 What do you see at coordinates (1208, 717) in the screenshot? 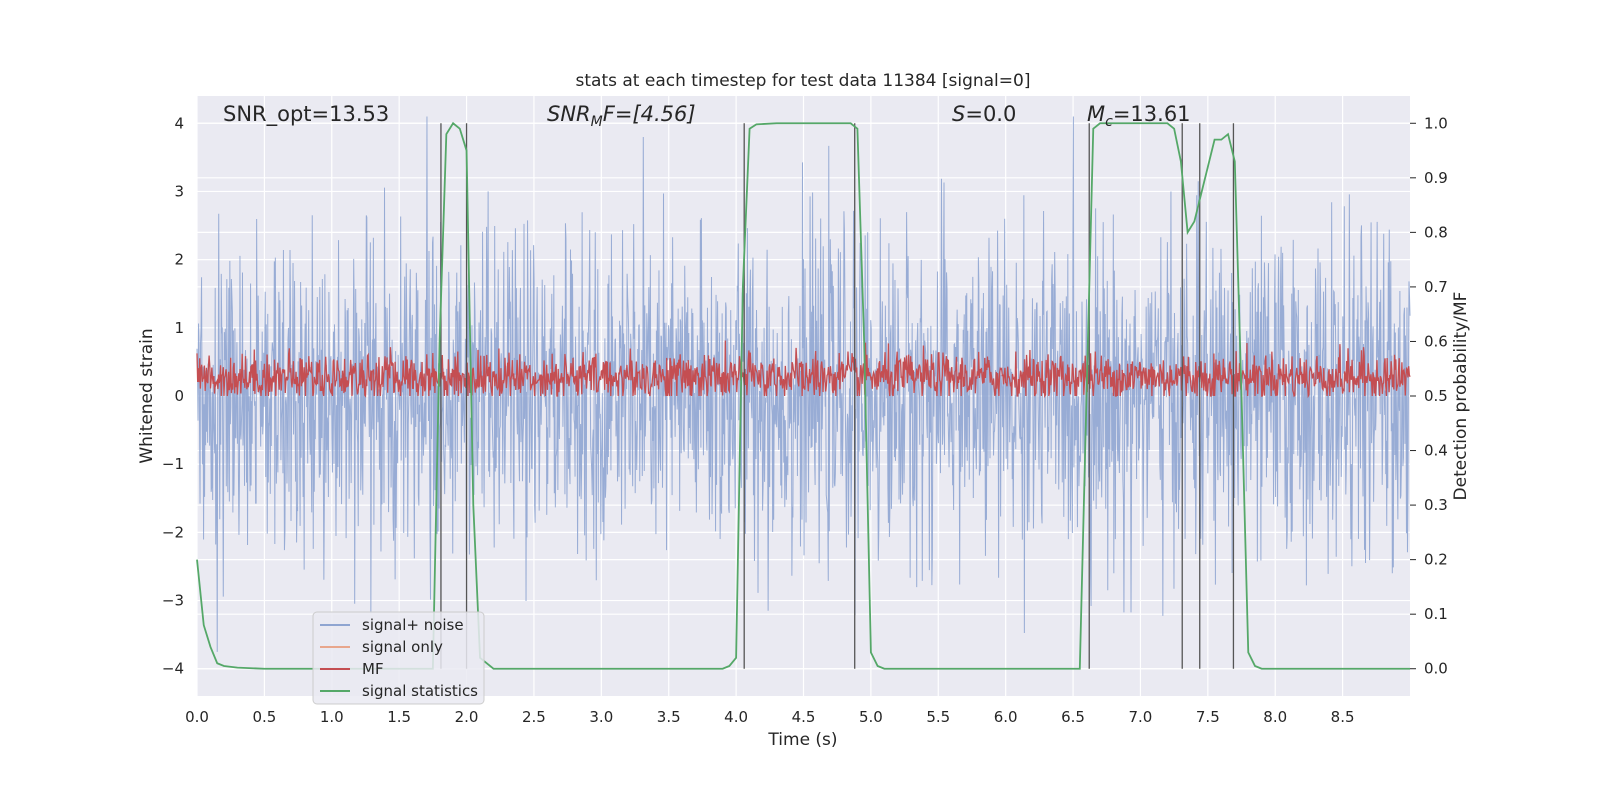
I see `x-tick-label-15: 7.5` at bounding box center [1208, 717].